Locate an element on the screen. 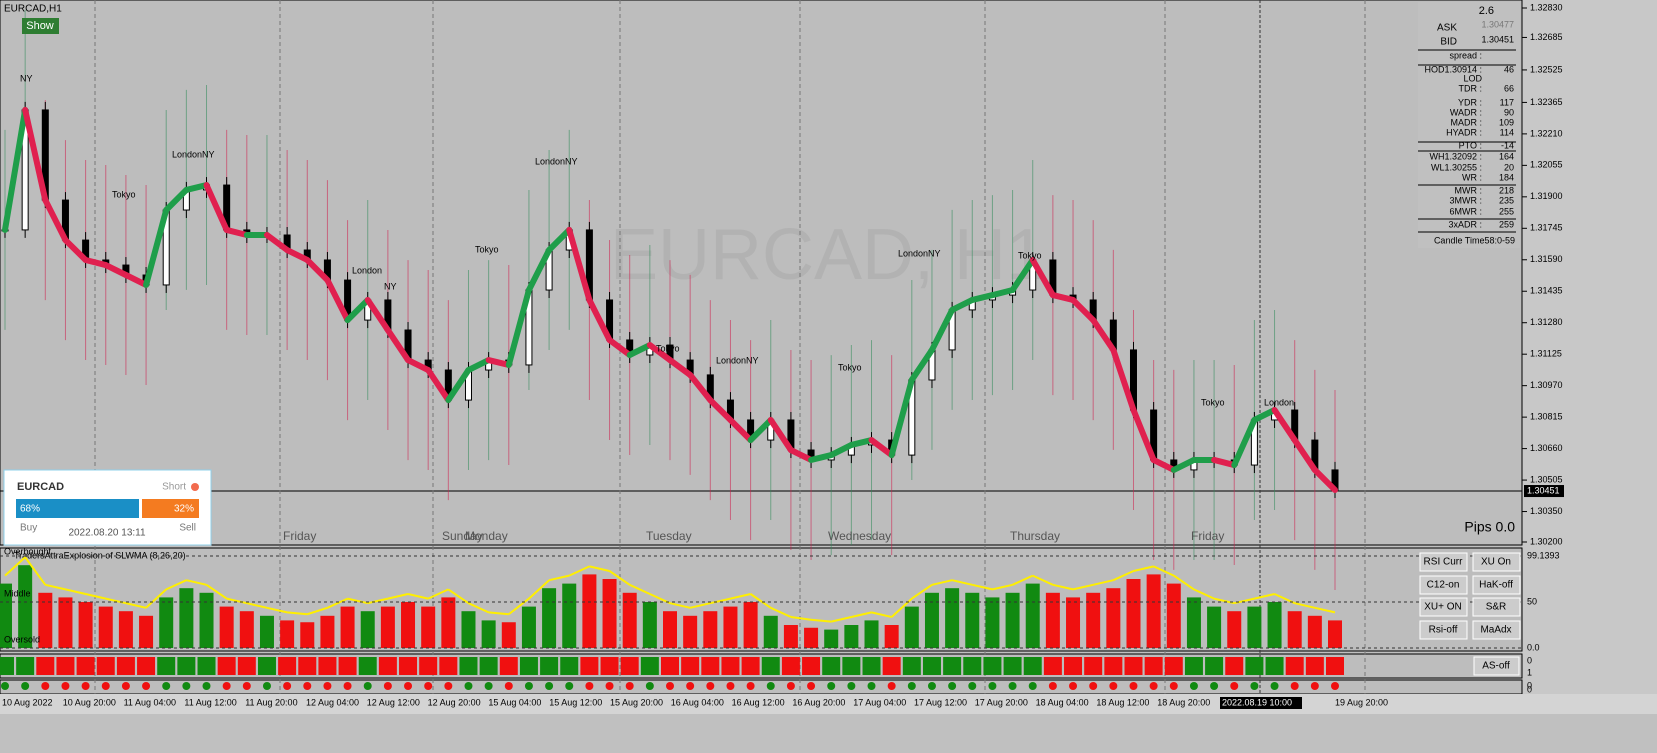  show-button-label: Show is located at coordinates (40, 26).